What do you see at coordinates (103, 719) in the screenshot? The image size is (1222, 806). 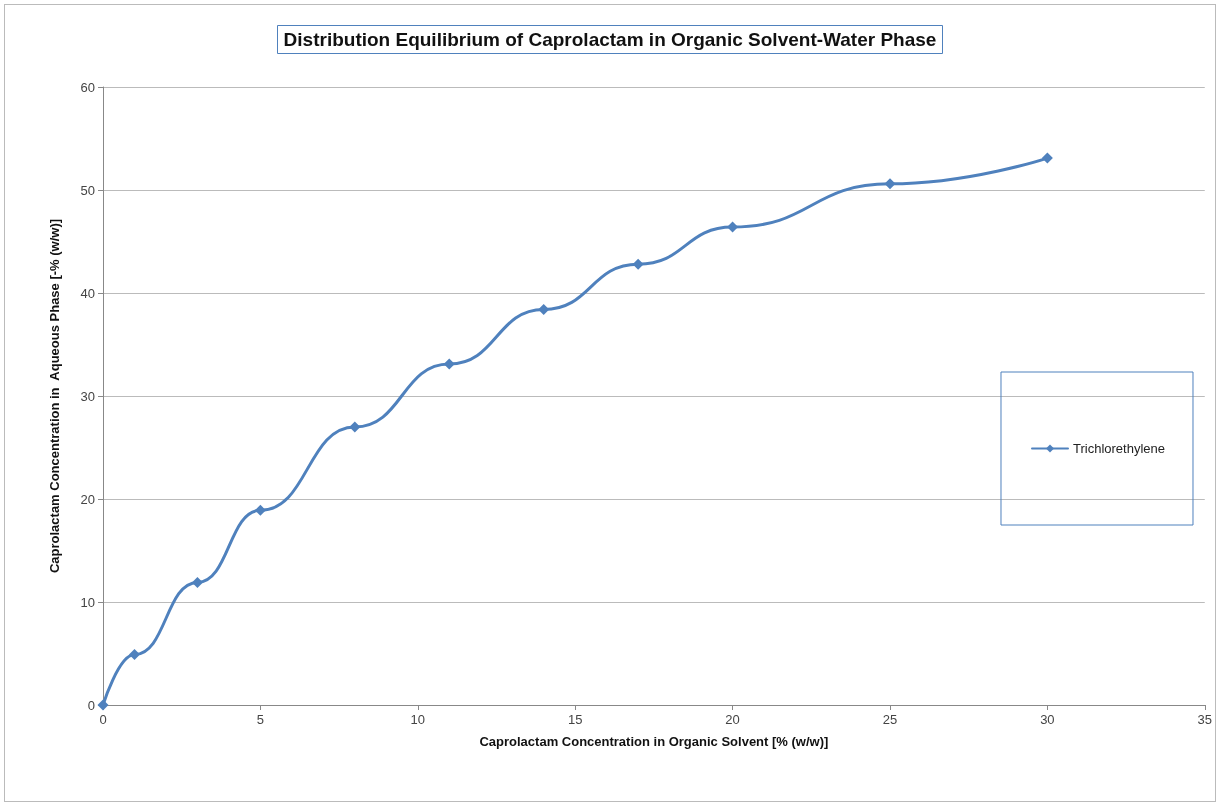 I see `x-tick-label: 0` at bounding box center [103, 719].